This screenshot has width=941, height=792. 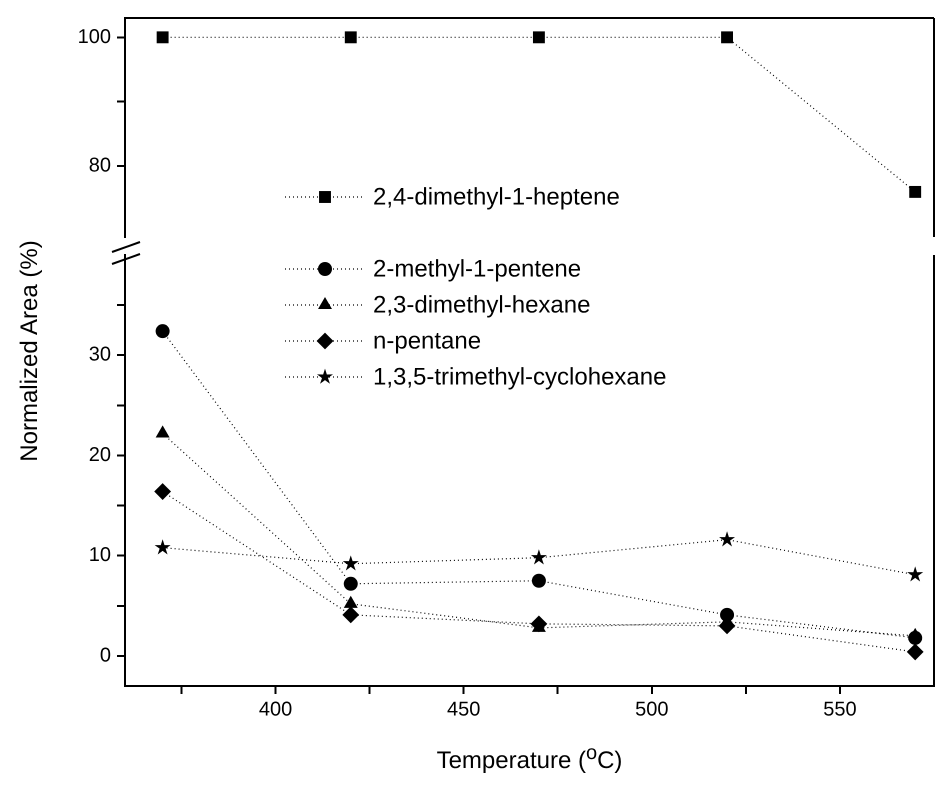 What do you see at coordinates (99, 555) in the screenshot?
I see `y-tick-label: 10` at bounding box center [99, 555].